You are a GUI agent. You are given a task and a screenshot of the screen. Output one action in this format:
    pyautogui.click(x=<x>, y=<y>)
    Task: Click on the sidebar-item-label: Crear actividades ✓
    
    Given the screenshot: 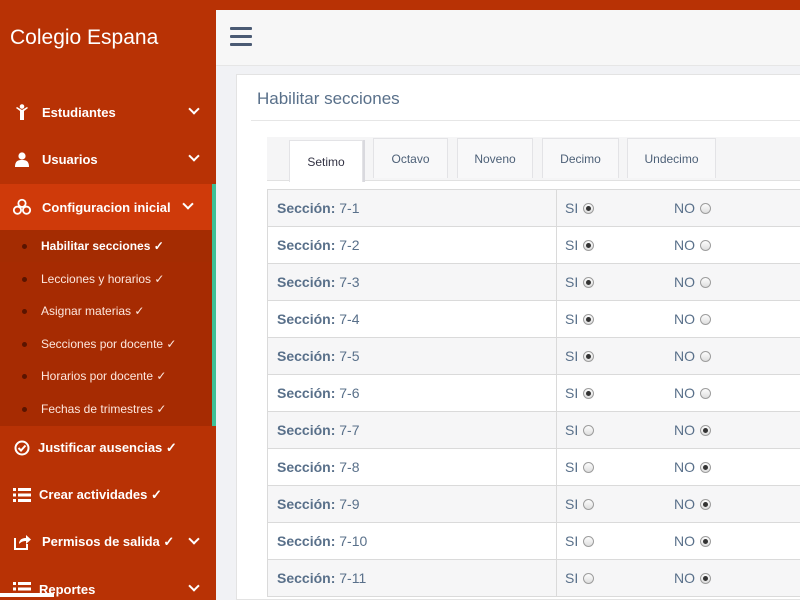 What is the action you would take?
    pyautogui.click(x=100, y=494)
    